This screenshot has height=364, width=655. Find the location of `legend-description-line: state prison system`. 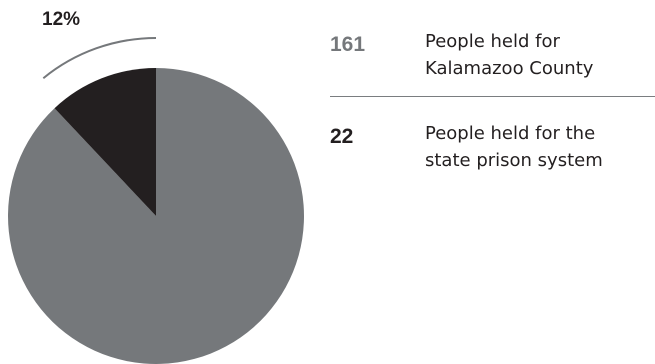

legend-description-line: state prison system is located at coordinates (514, 160).